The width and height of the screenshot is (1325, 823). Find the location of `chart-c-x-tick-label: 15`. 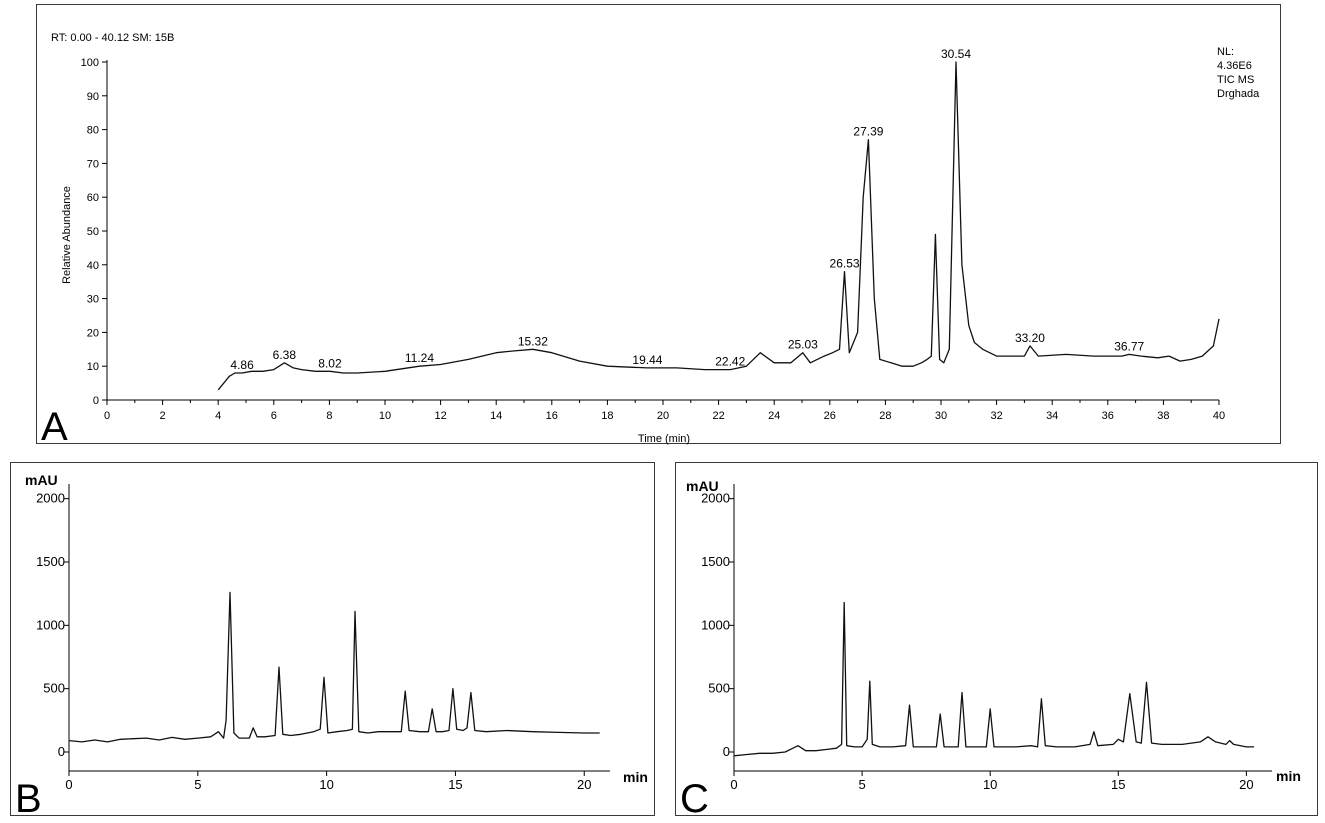

chart-c-x-tick-label: 15 is located at coordinates (1118, 784).